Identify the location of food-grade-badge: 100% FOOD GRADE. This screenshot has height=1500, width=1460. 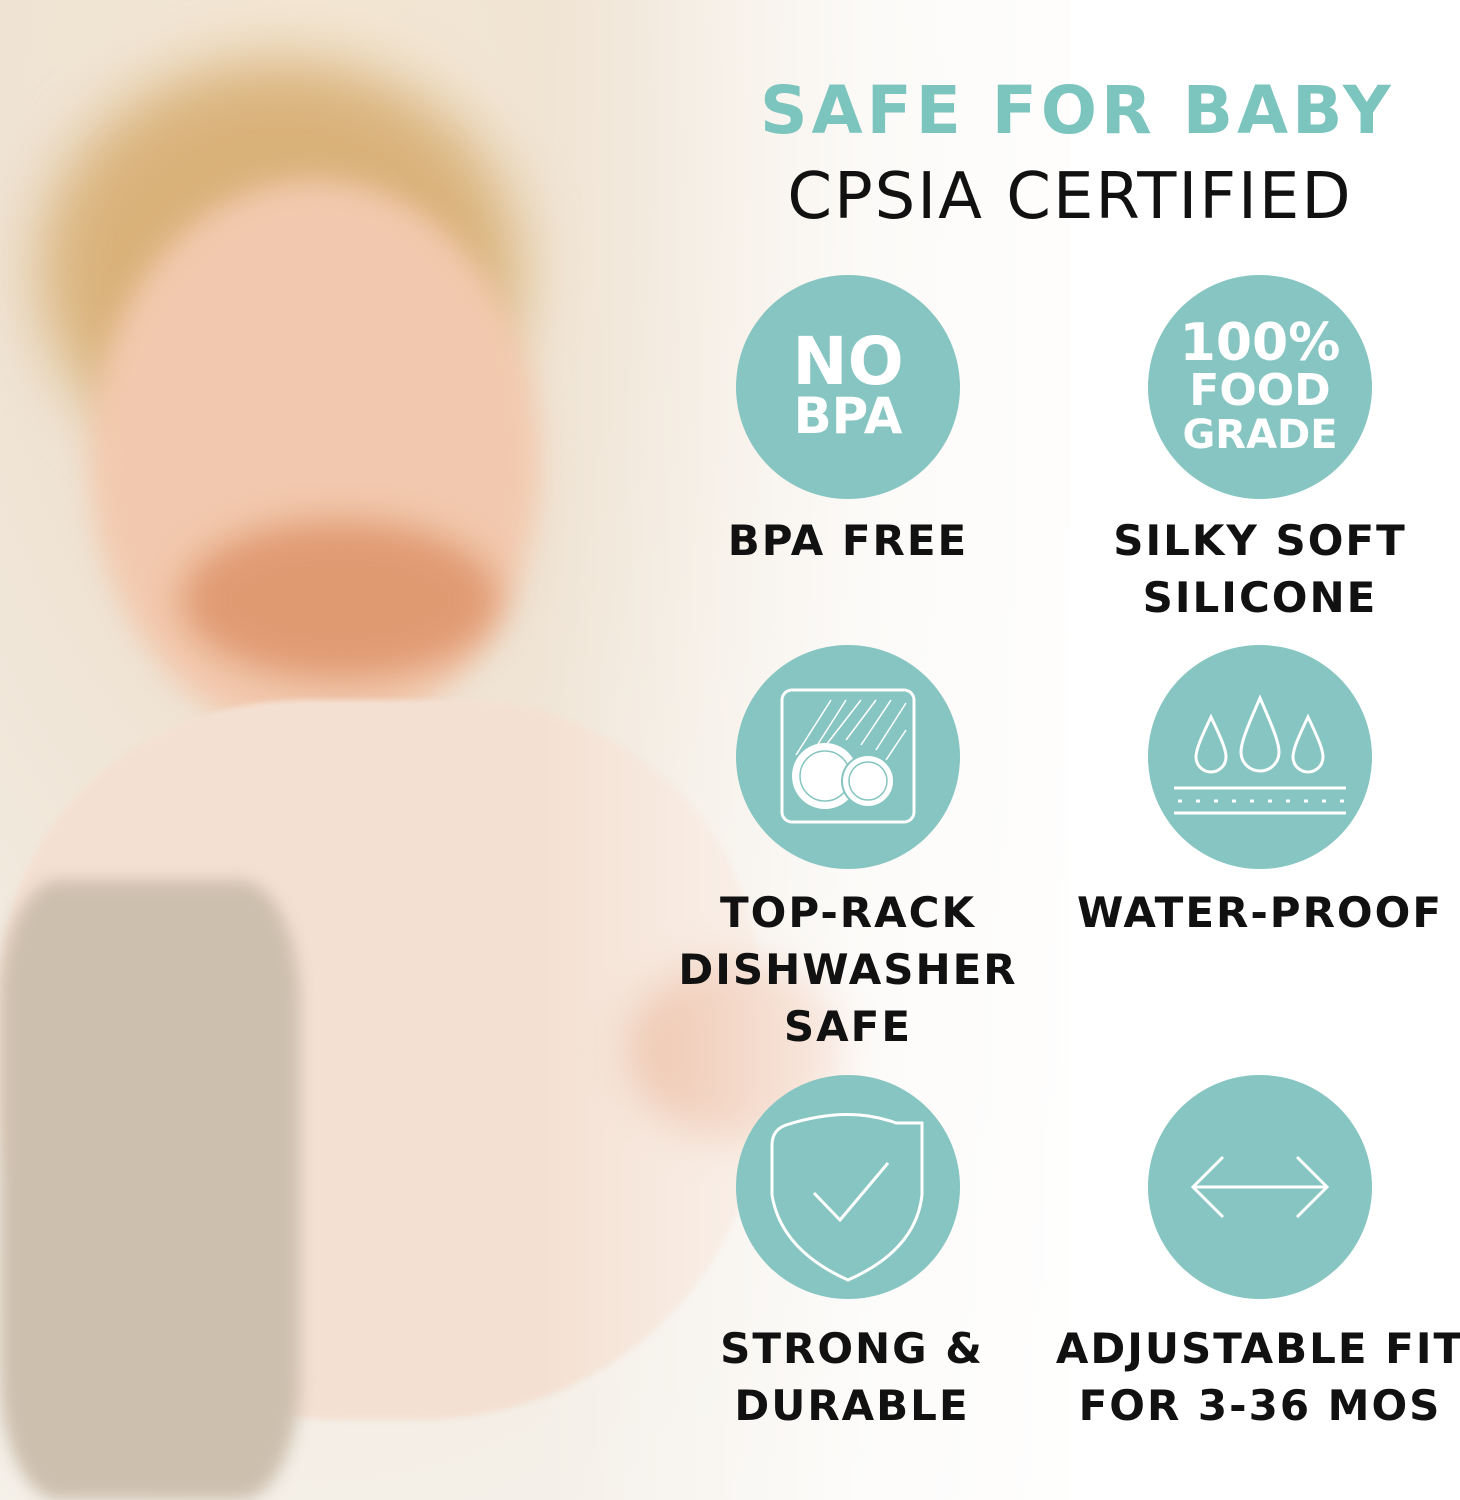
(1260, 387).